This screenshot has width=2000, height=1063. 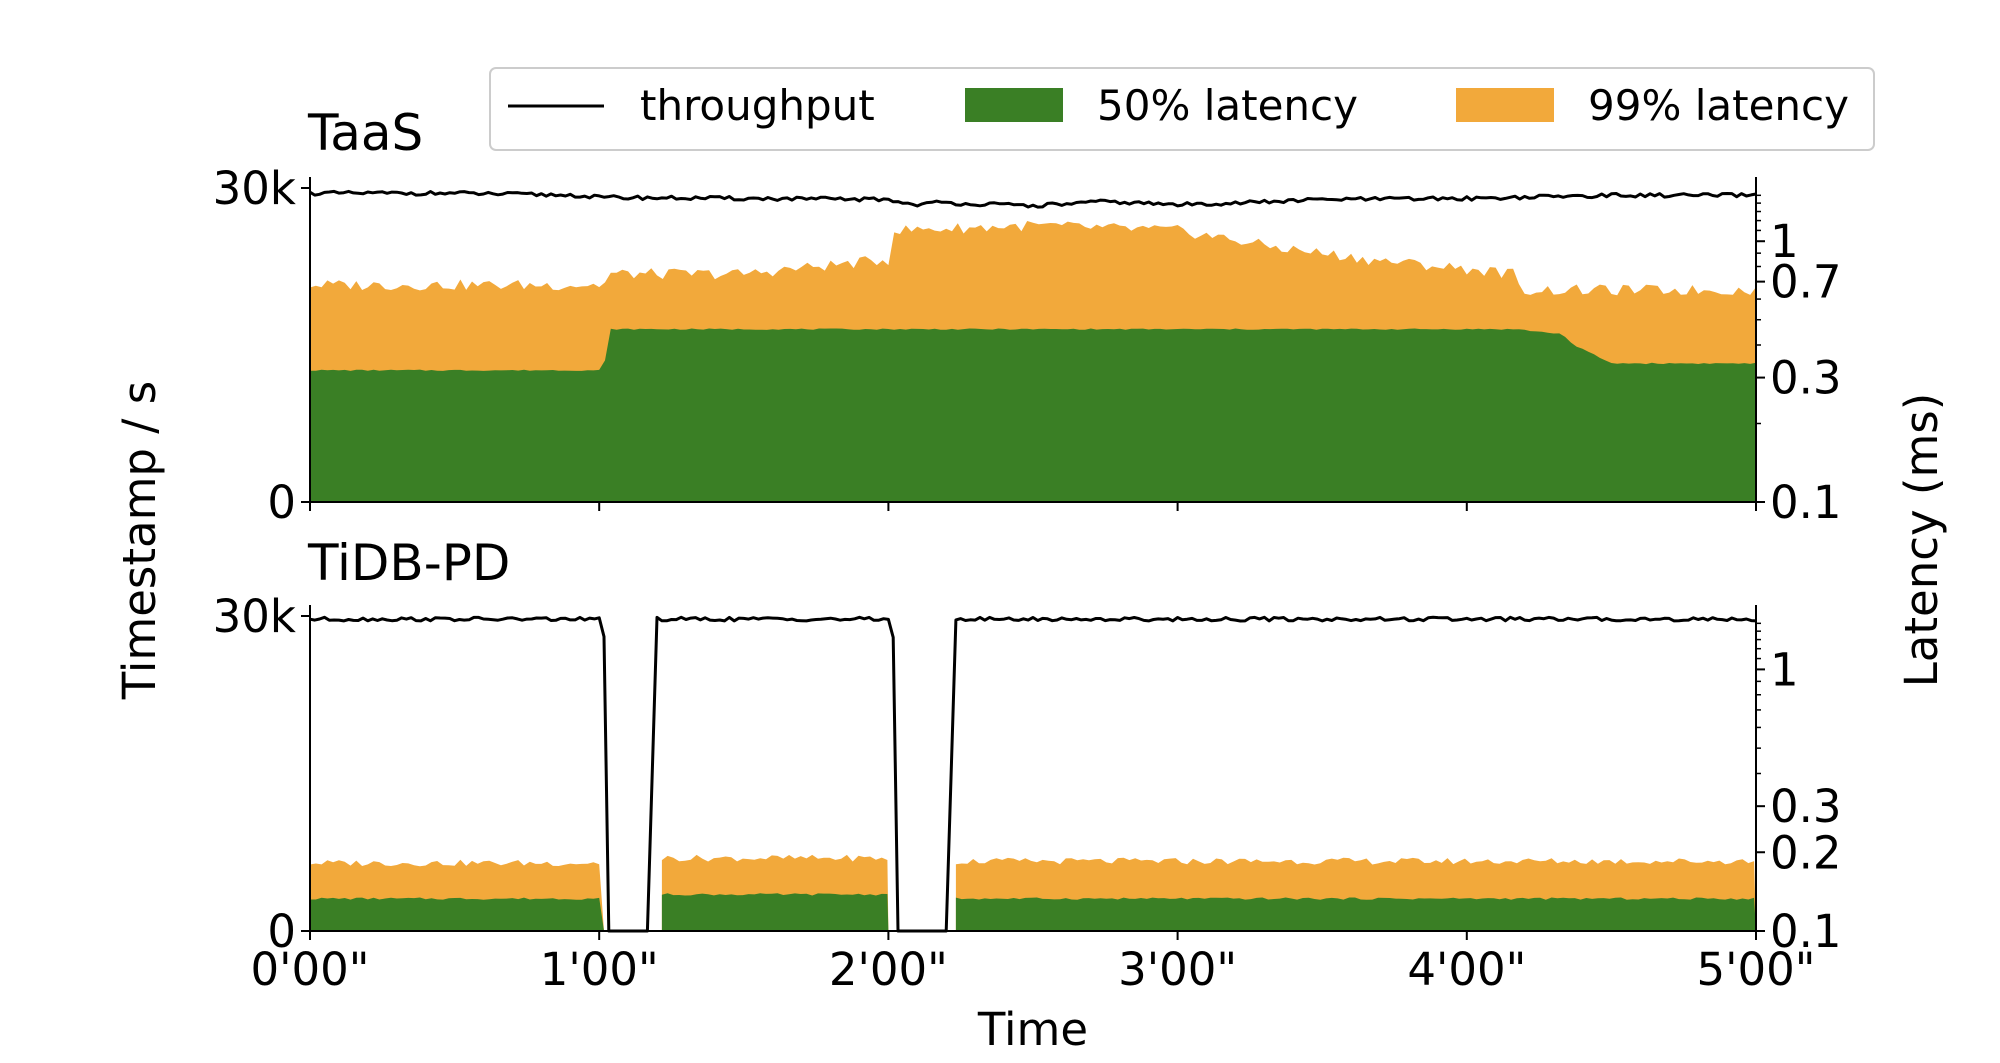 I want to click on left-axis-title: Timestamp / s, so click(x=139, y=540).